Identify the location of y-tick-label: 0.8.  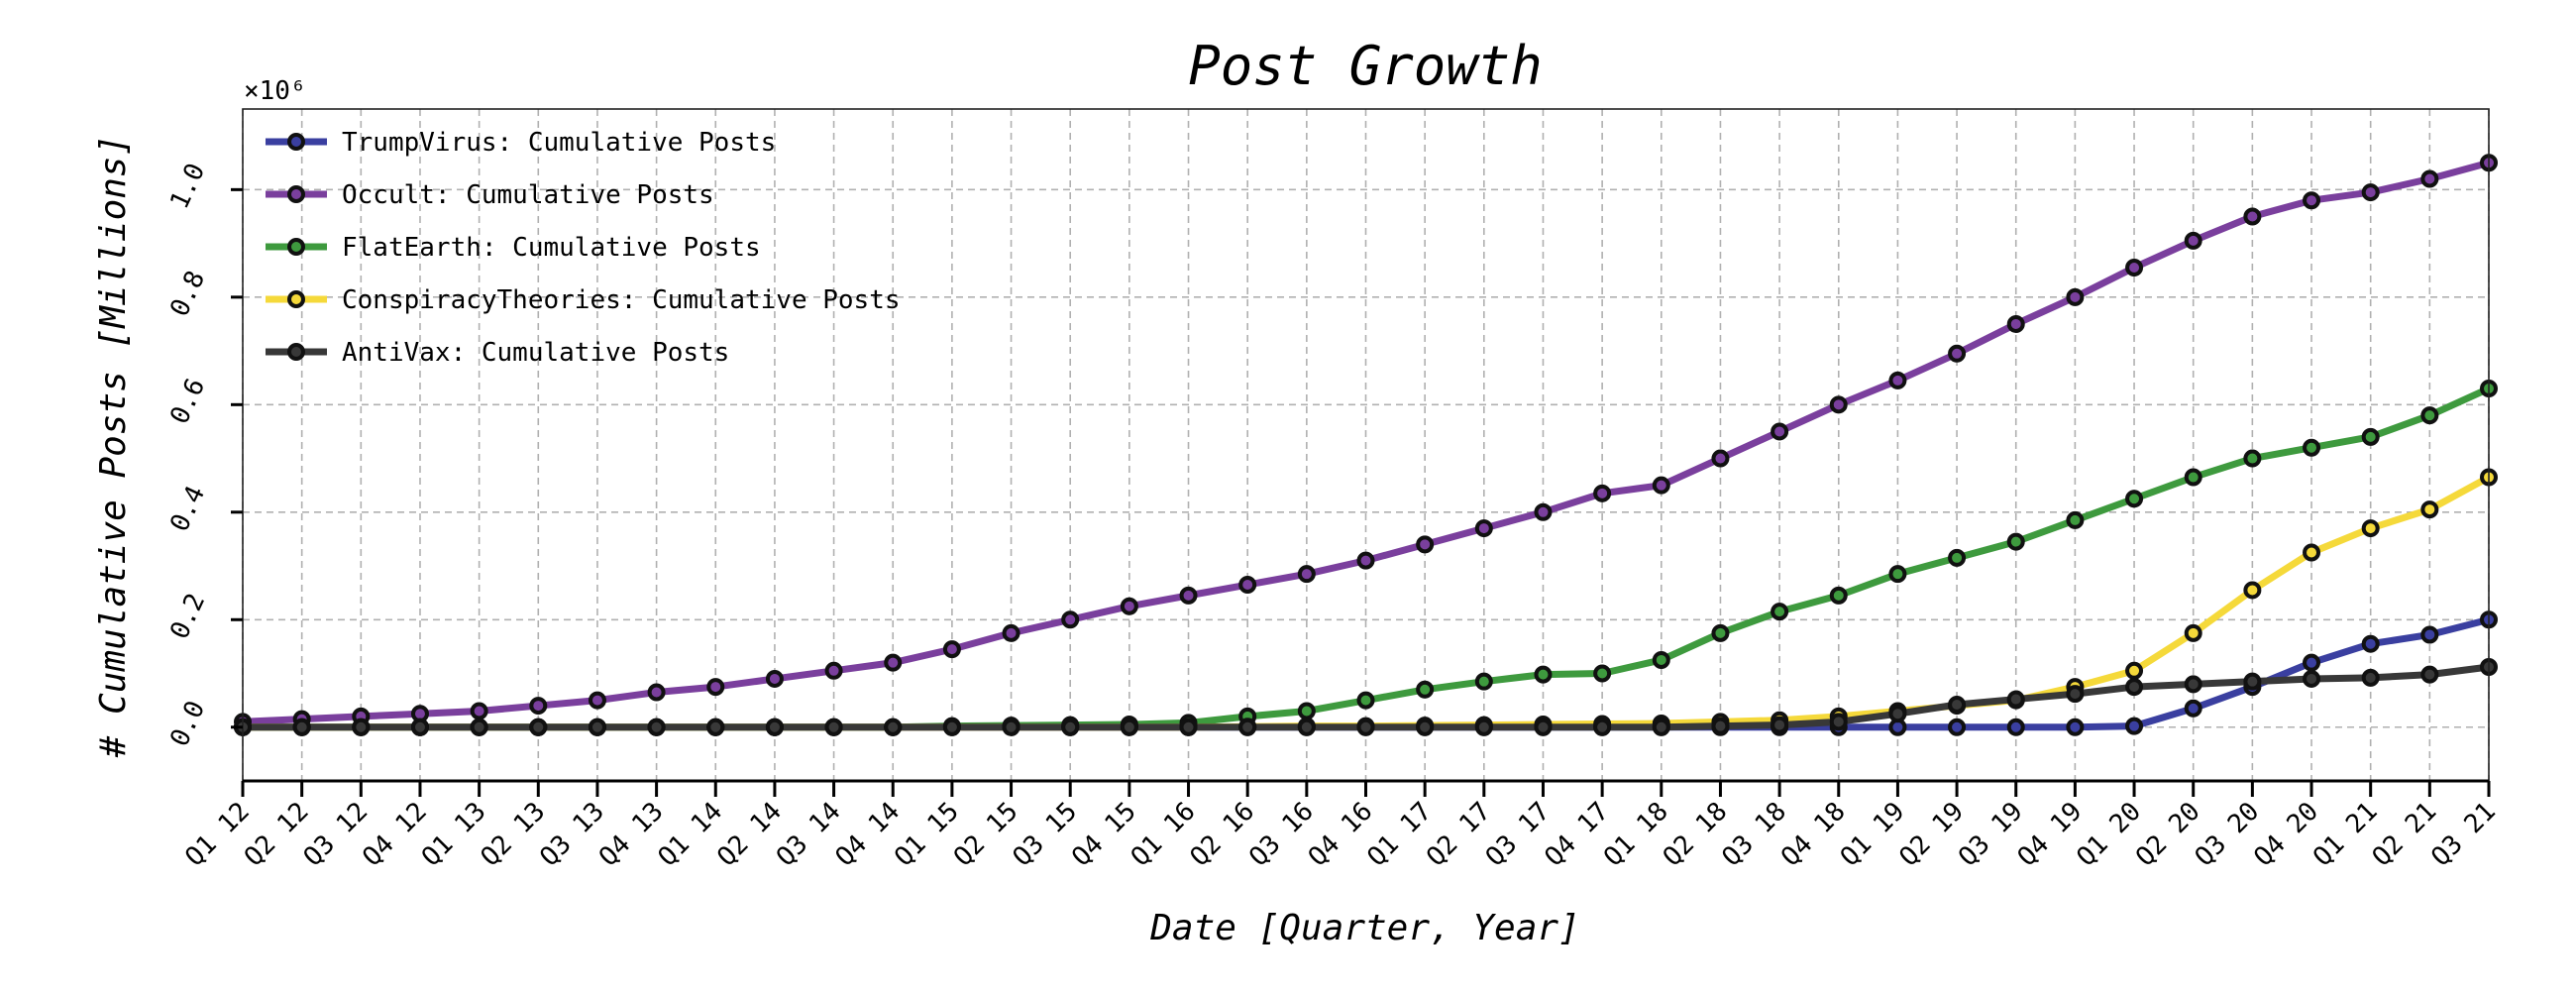
(187, 294).